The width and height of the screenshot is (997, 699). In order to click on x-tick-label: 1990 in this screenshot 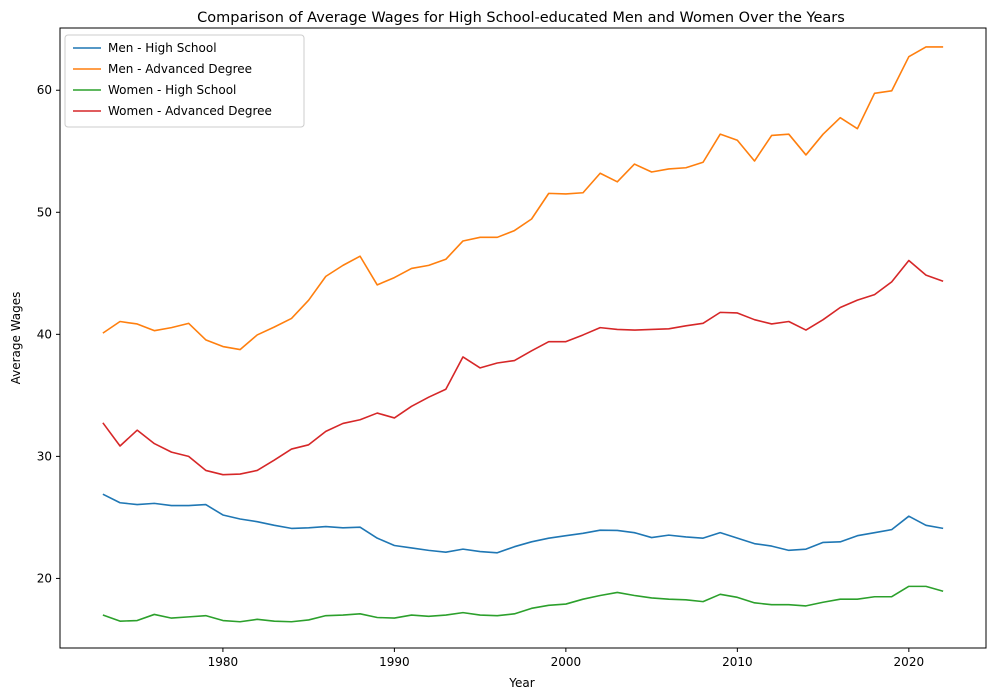, I will do `click(394, 662)`.